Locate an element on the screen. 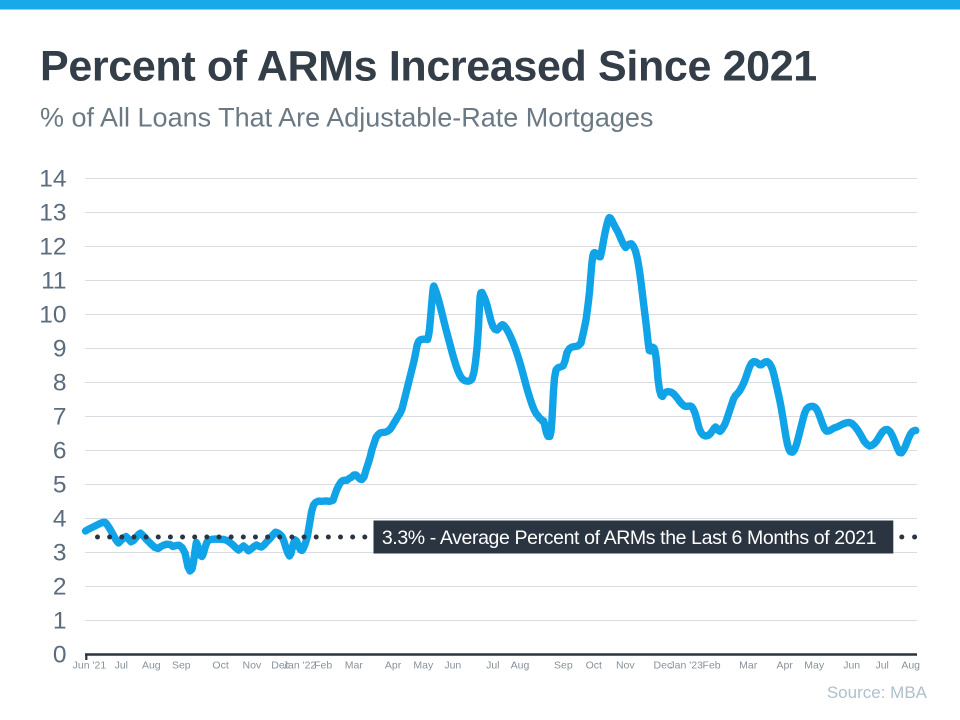 The width and height of the screenshot is (960, 720). svg-text: Jan '23 is located at coordinates (686, 666).